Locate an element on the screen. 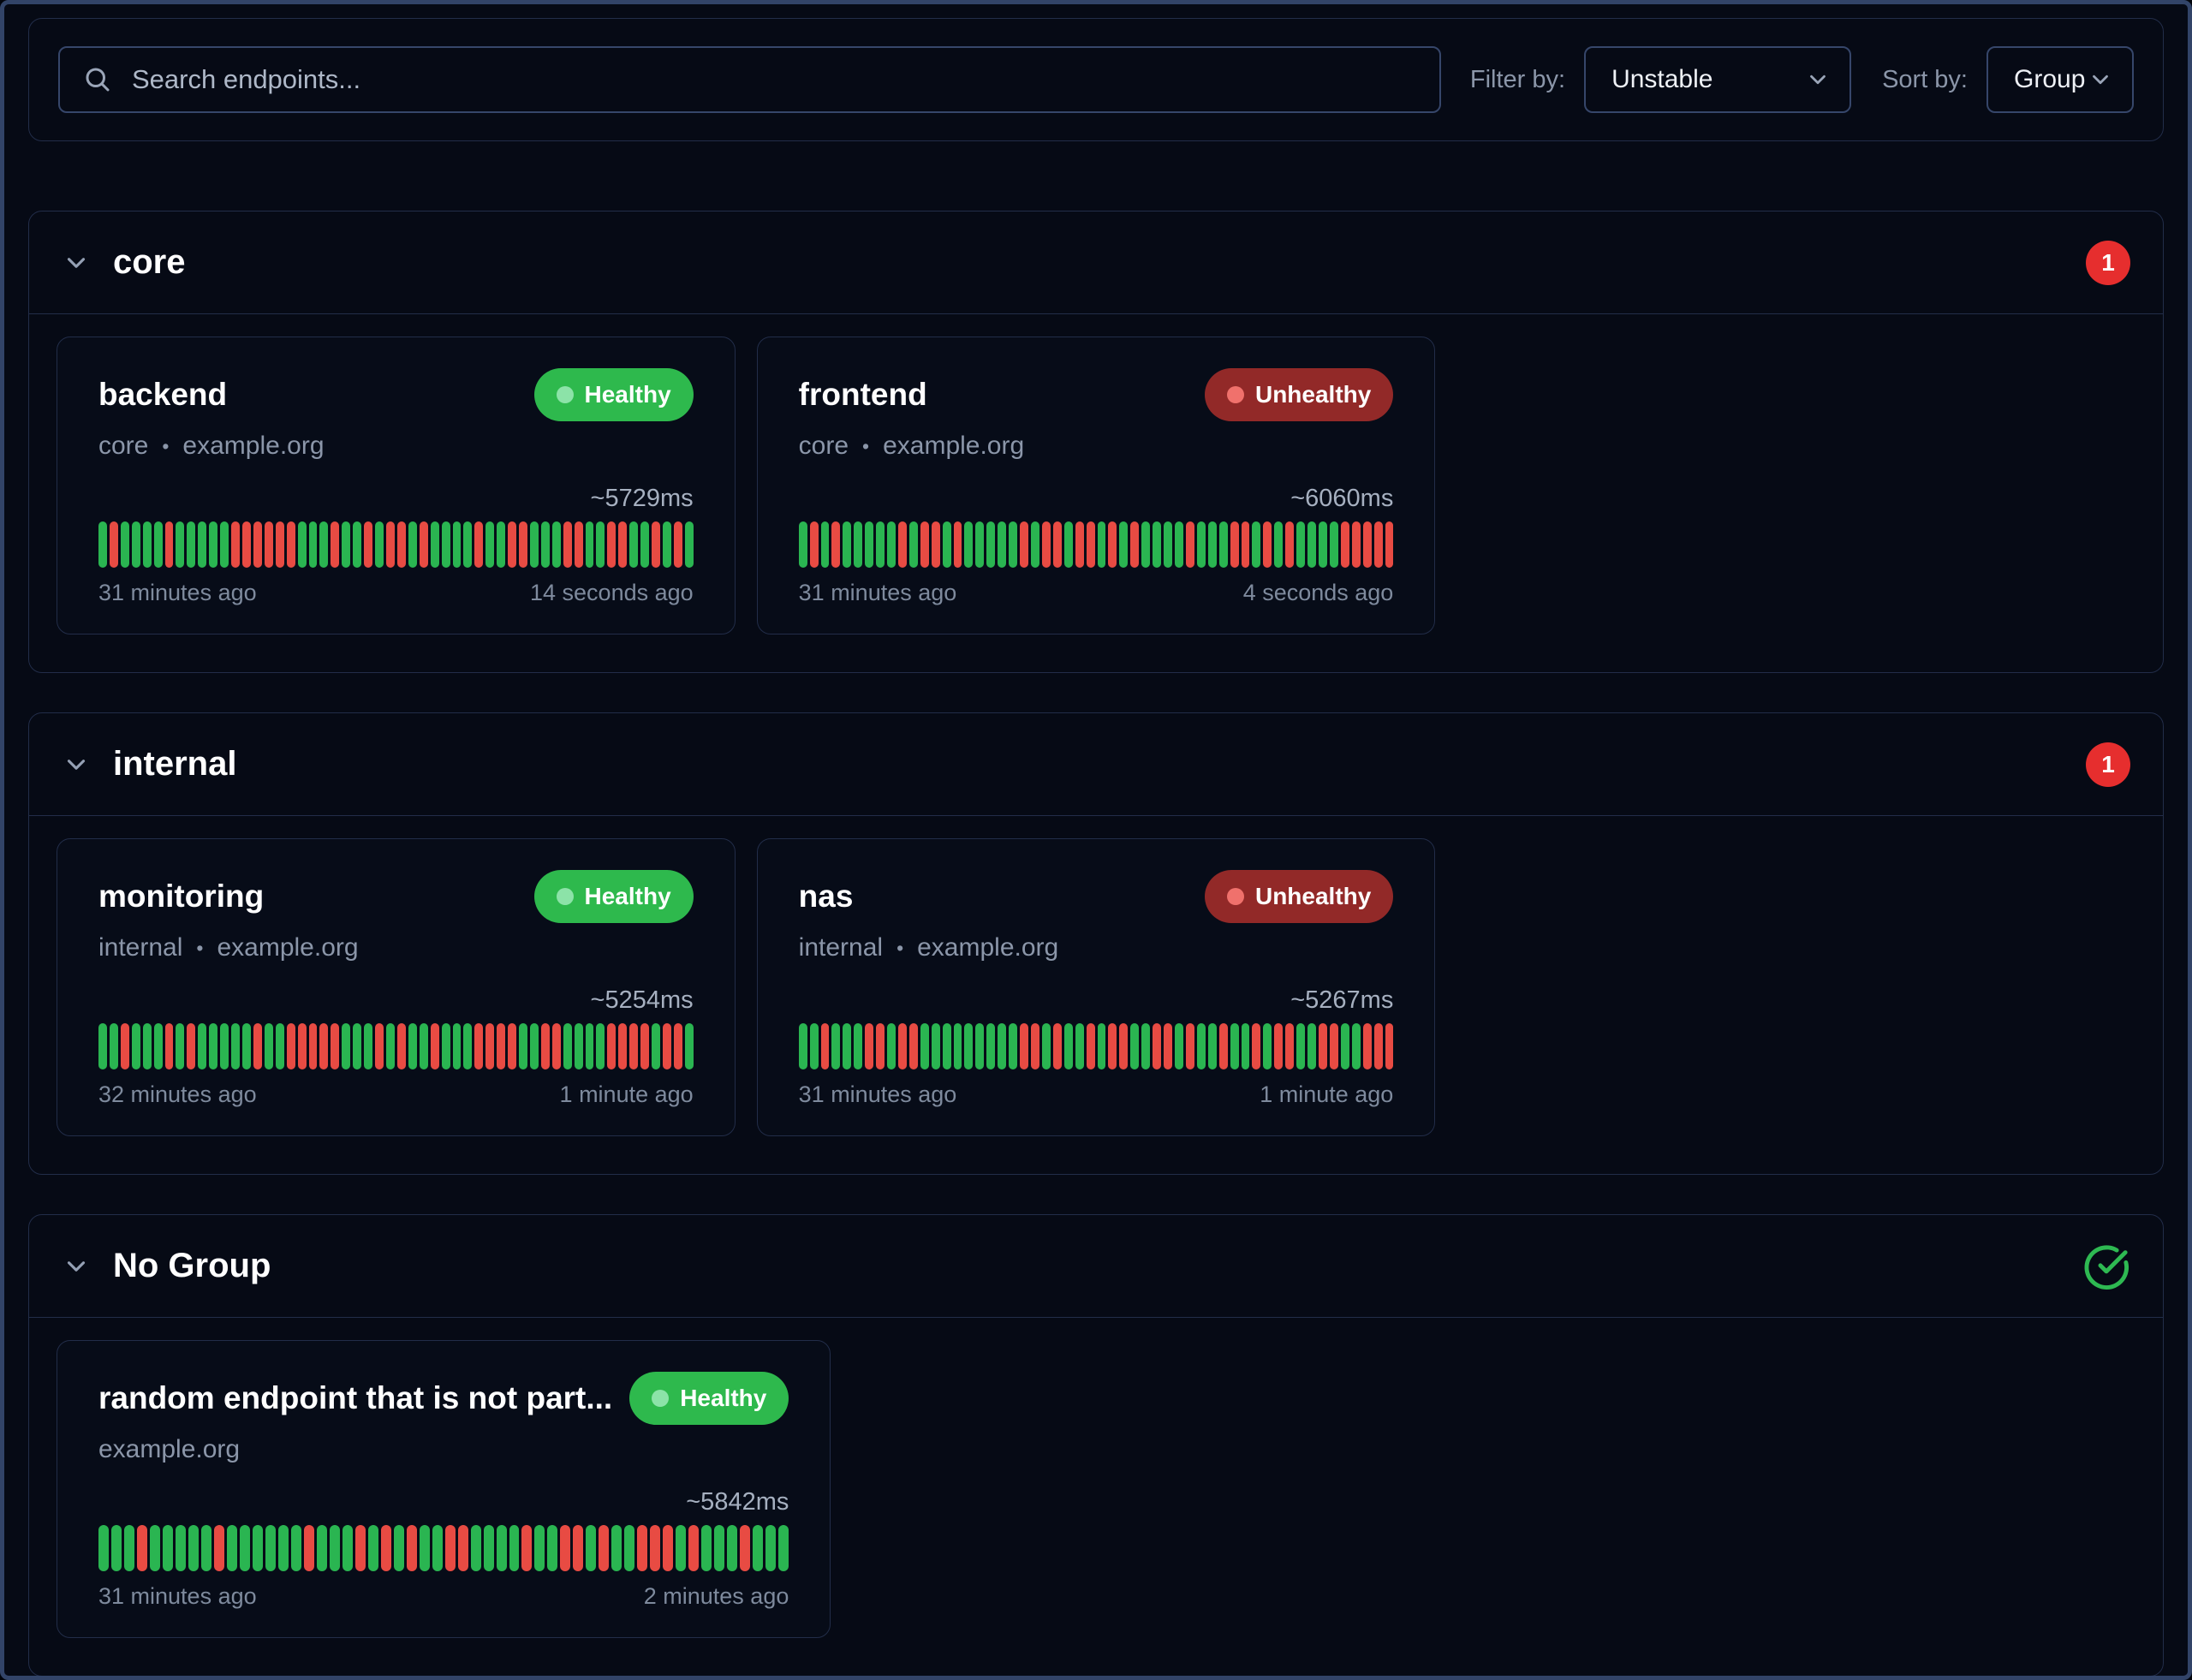 This screenshot has height=1680, width=2192. status-badge: Unhealthy is located at coordinates (1299, 896).